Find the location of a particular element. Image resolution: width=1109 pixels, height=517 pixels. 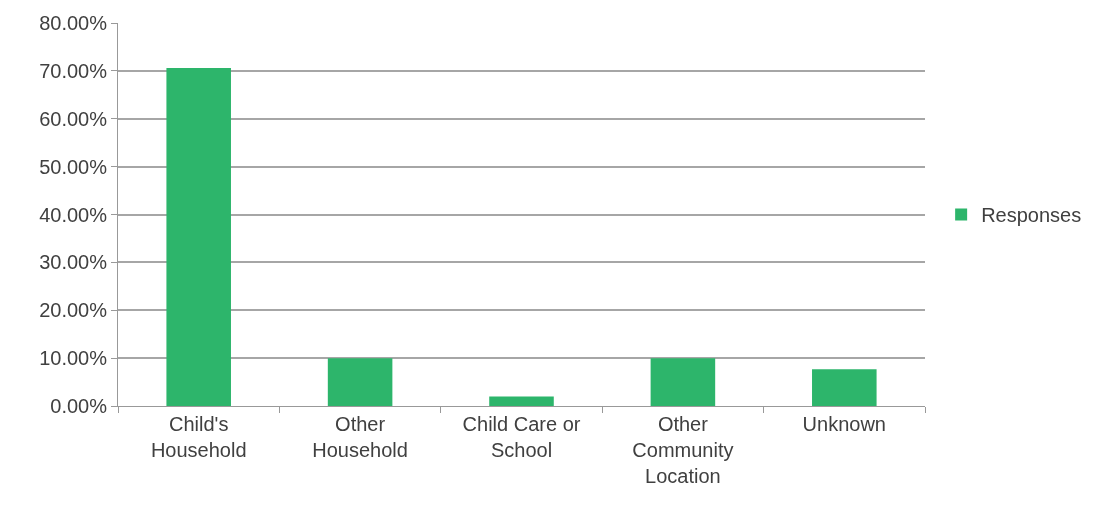

y-tick-label: 40.00% is located at coordinates (73, 214).